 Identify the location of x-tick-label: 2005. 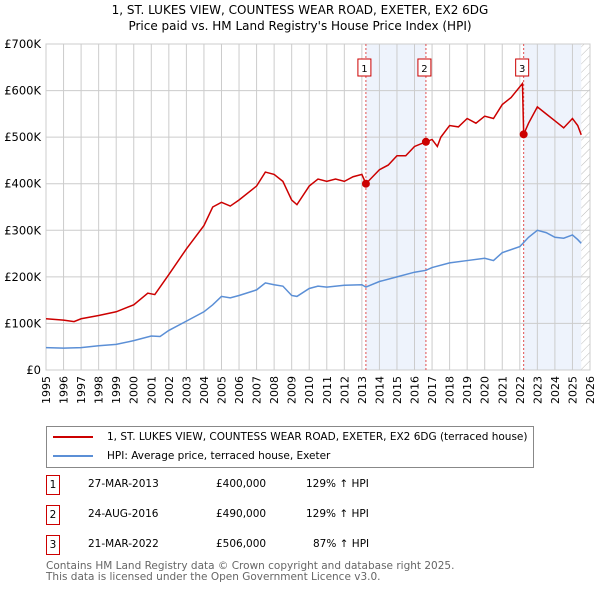
(221, 390).